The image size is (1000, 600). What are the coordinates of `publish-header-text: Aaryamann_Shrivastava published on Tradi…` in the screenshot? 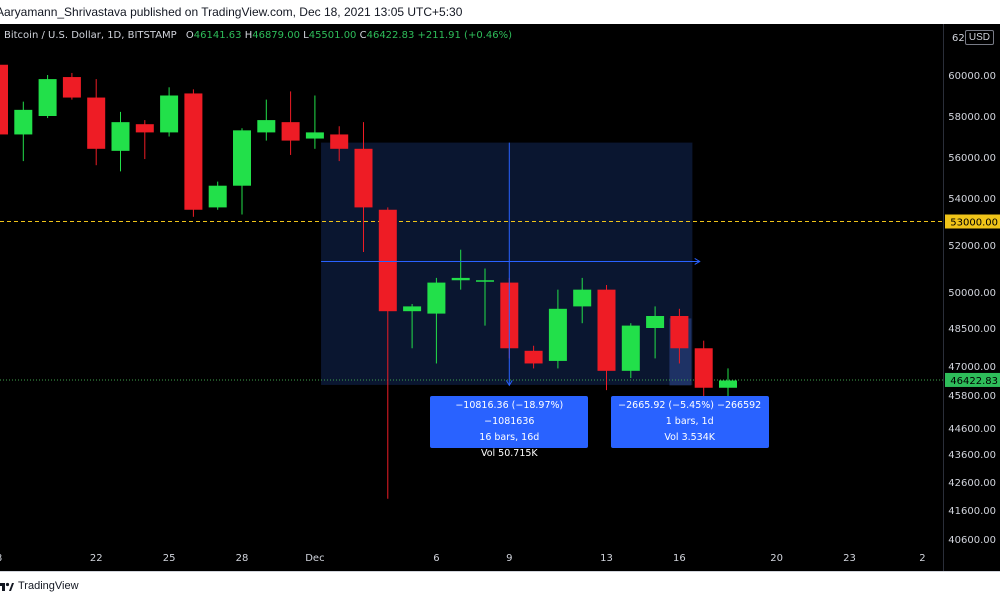 It's located at (231, 12).